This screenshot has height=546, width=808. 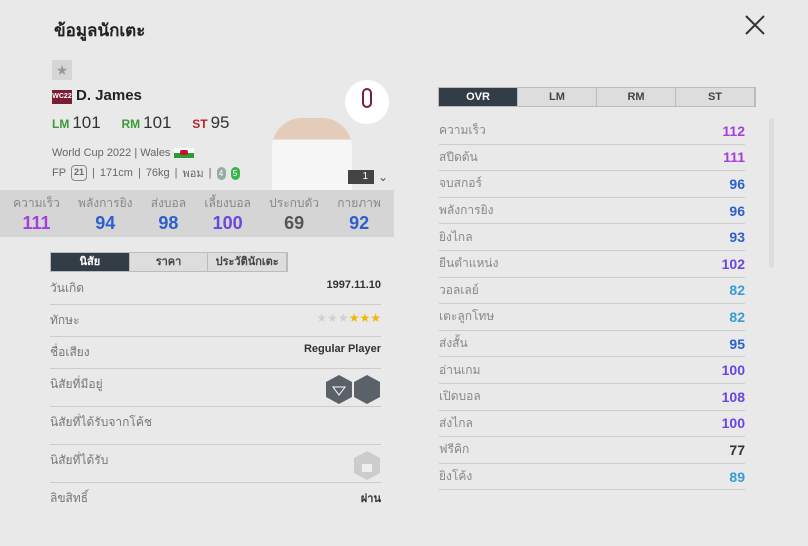 I want to click on stat-row: อ่านเกม 100, so click(x=592, y=370).